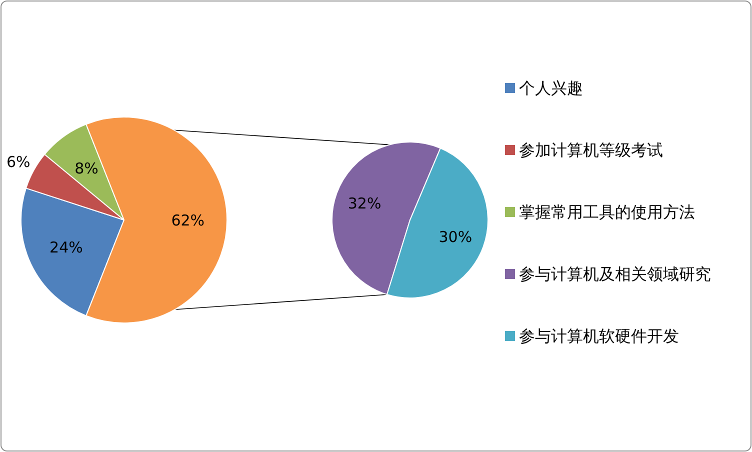 This screenshot has height=452, width=752. I want to click on data-label: 30%, so click(455, 237).